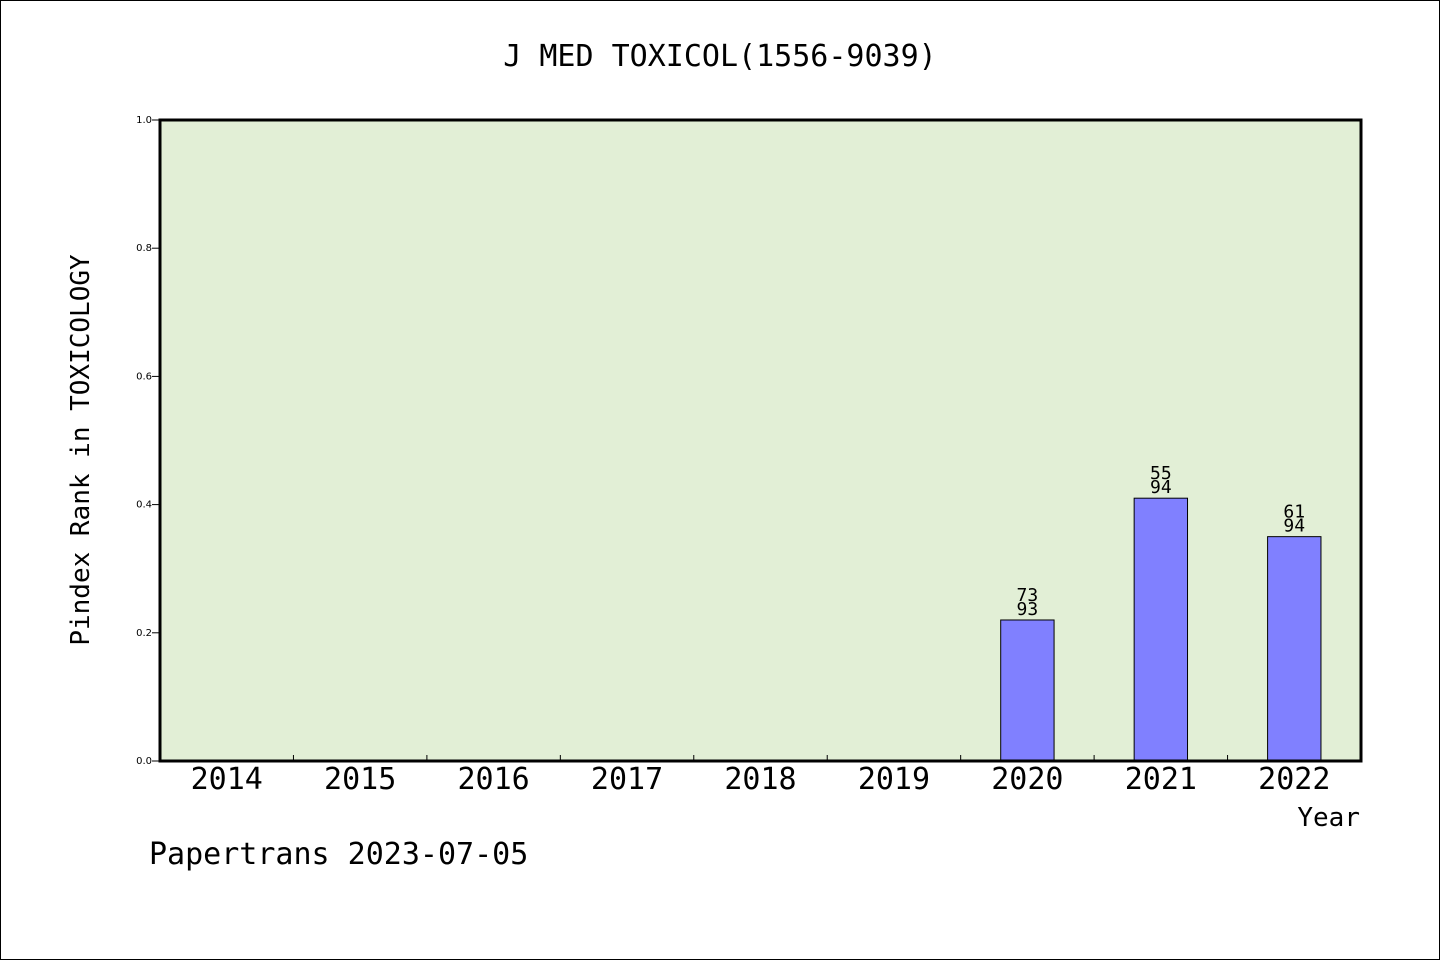  Describe the element at coordinates (81, 450) in the screenshot. I see `y-axis-label: Pindex Rank in TOXICOLOGY` at that location.